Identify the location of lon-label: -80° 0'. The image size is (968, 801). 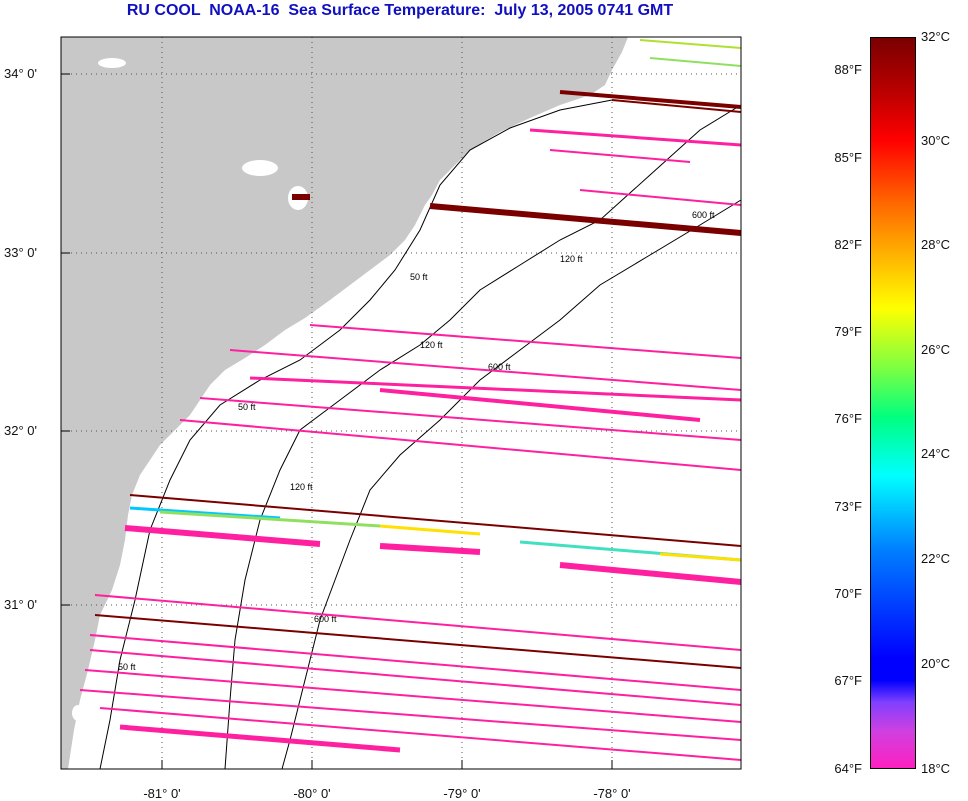
(312, 793).